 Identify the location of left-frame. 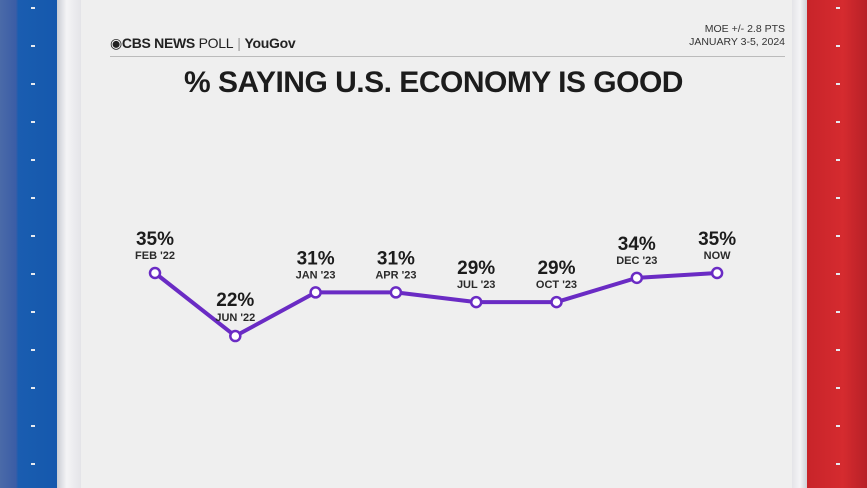
(69, 244).